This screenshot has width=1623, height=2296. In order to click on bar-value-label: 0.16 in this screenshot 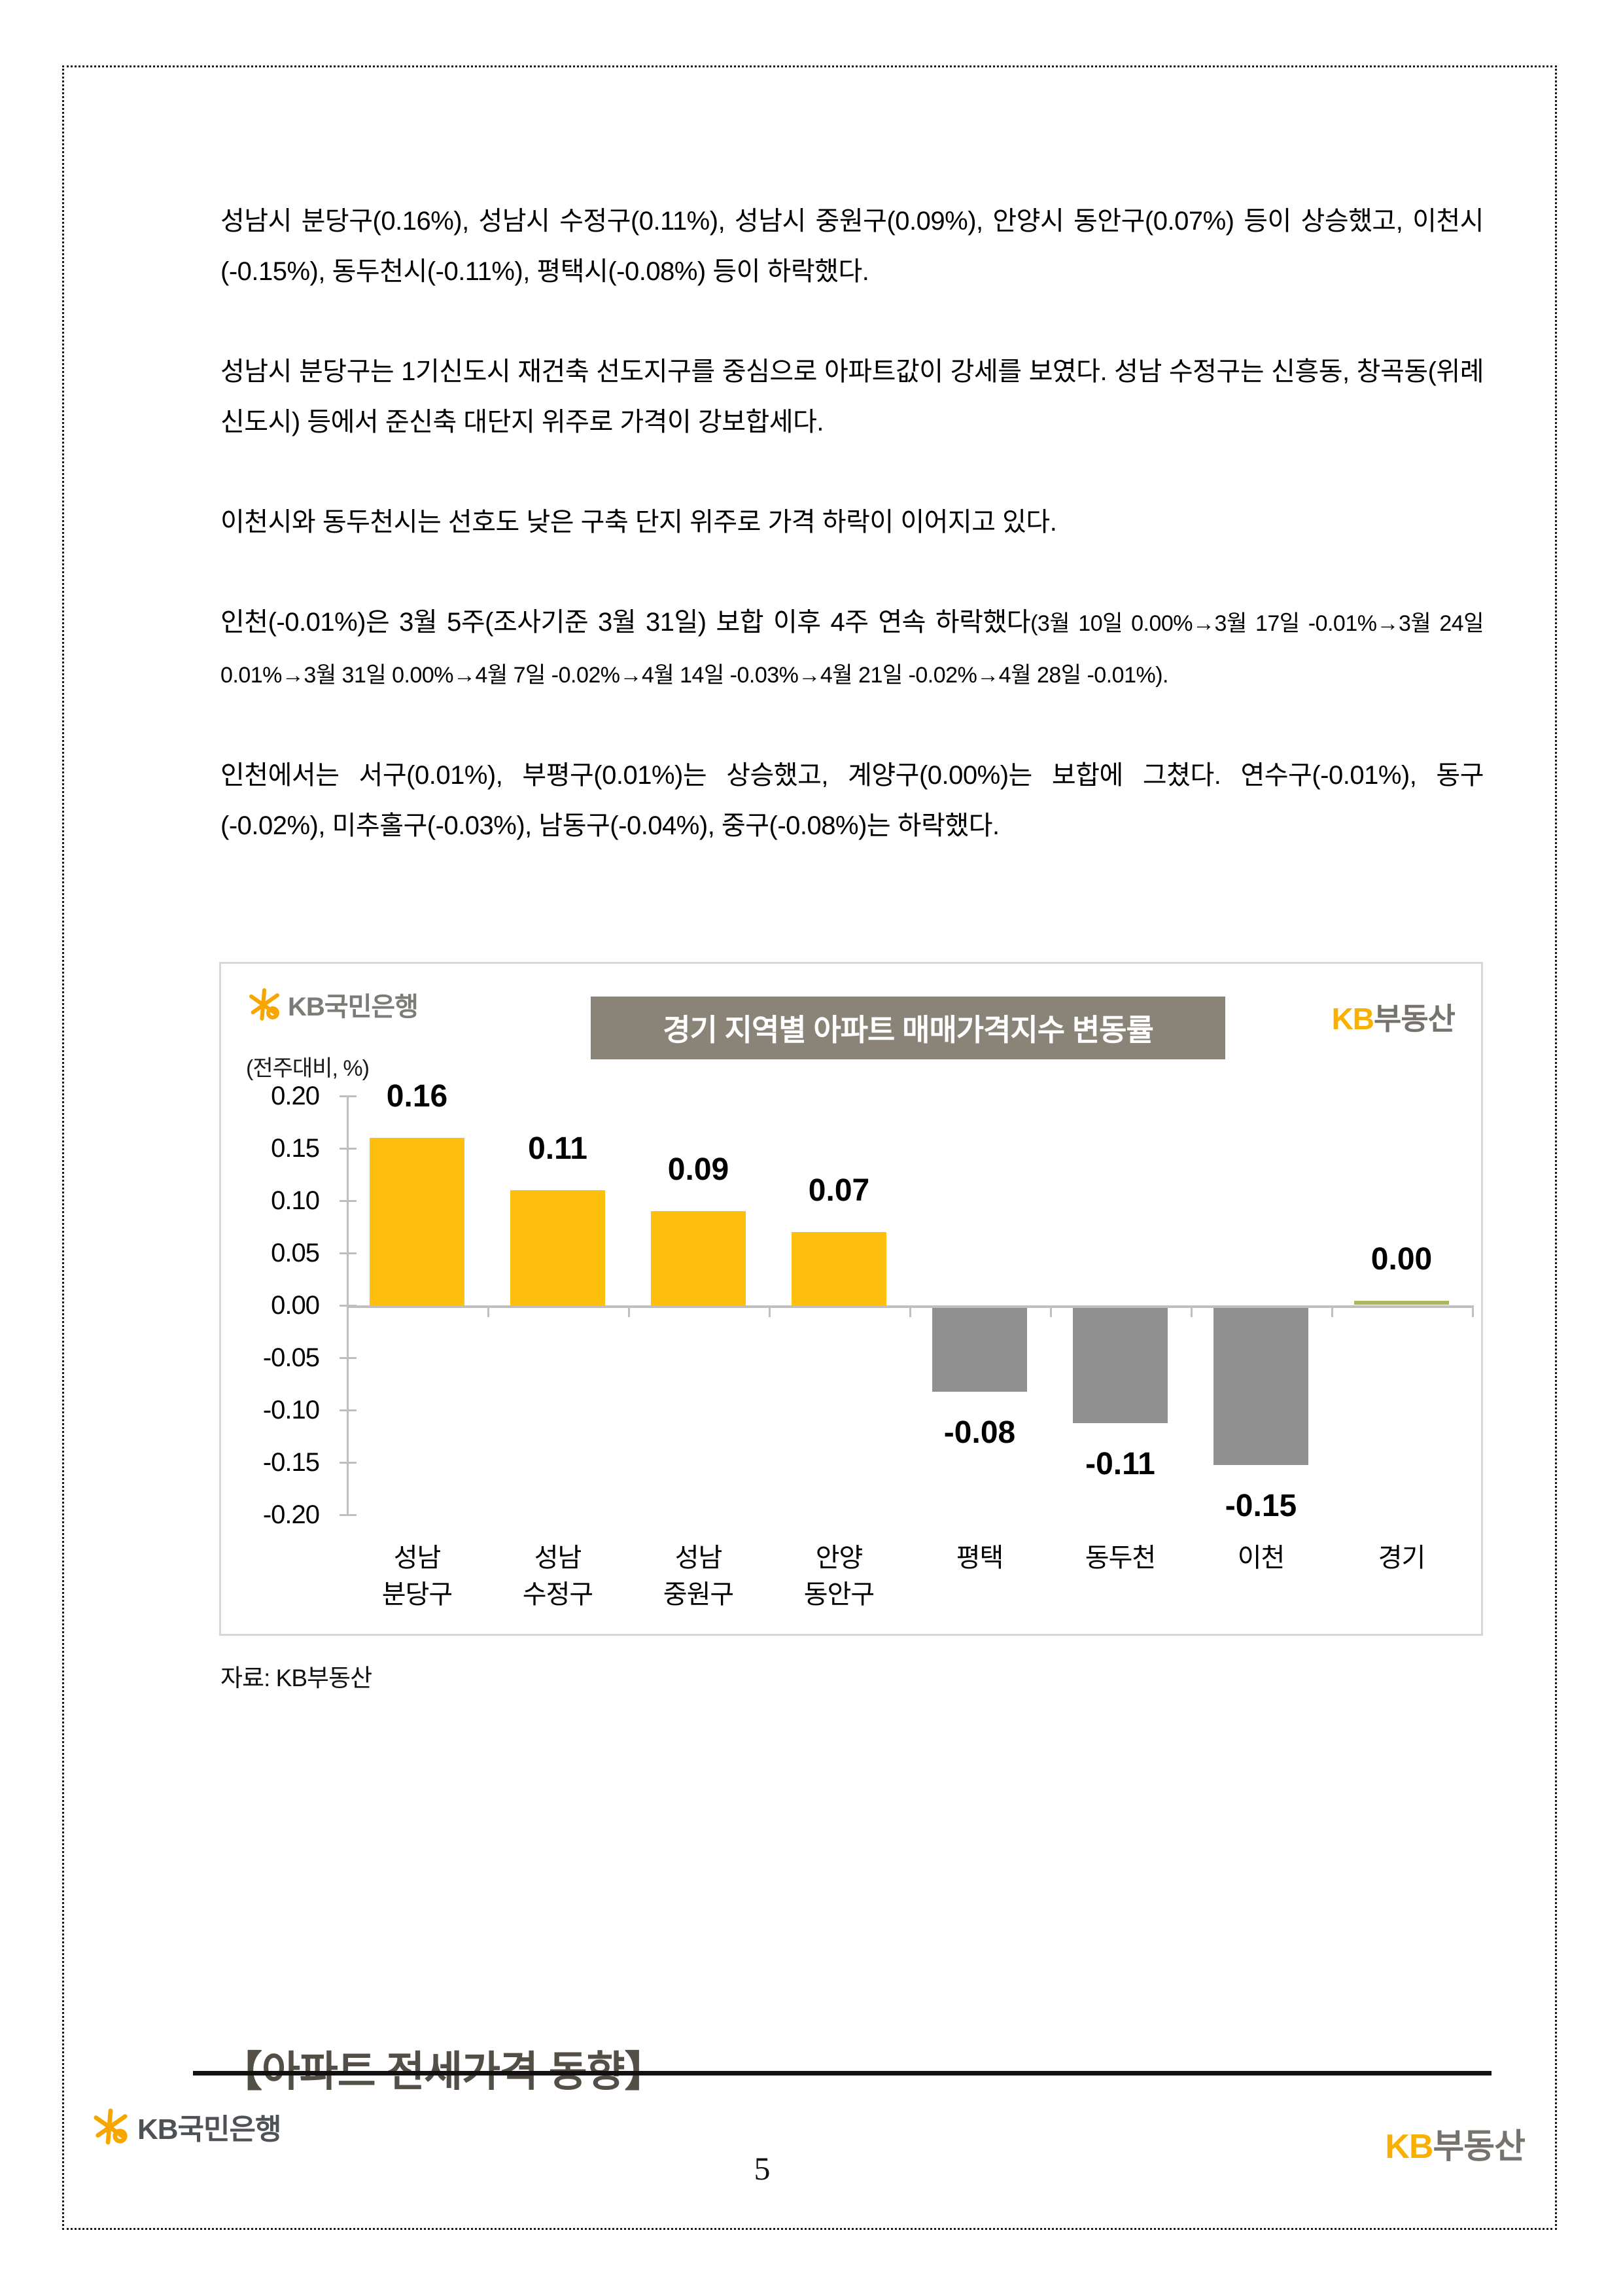, I will do `click(417, 1096)`.